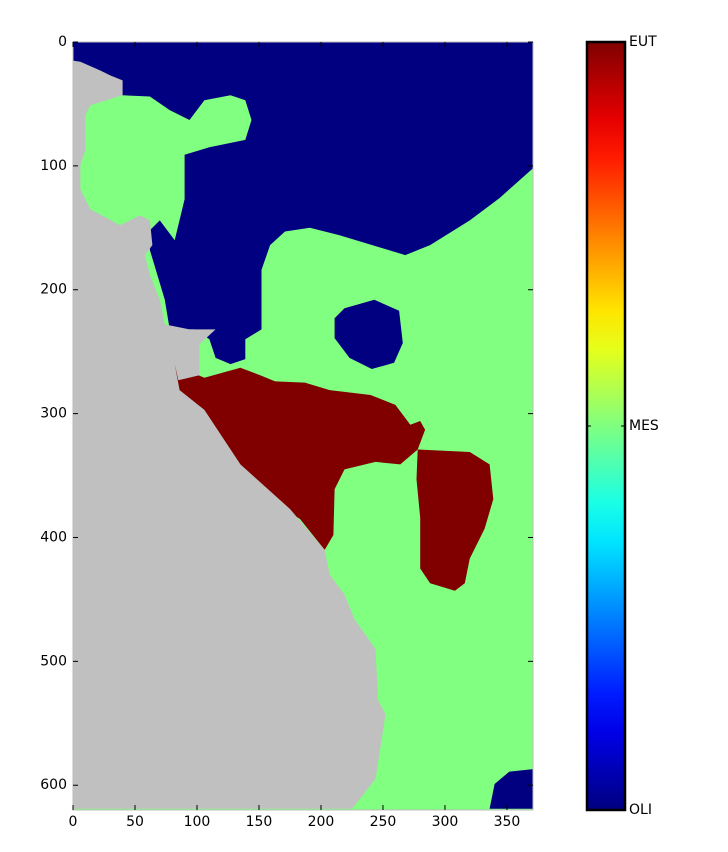  Describe the element at coordinates (53, 290) in the screenshot. I see `y-tick-label: 200` at that location.